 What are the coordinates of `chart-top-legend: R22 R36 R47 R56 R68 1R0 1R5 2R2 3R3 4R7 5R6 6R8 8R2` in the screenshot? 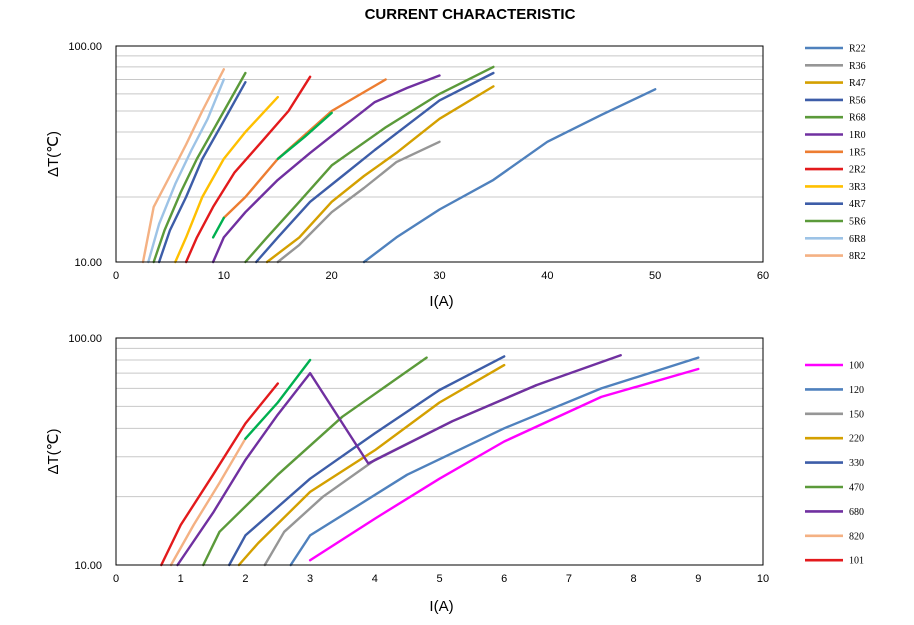 It's located at (835, 153).